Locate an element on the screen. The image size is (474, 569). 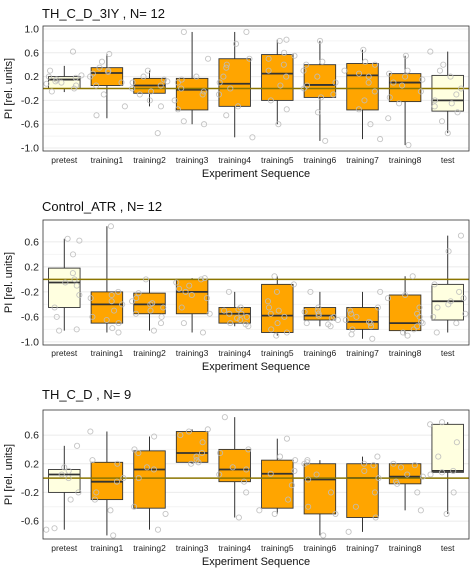
panel-title: TH_C_D , N= 9 is located at coordinates (86, 394).